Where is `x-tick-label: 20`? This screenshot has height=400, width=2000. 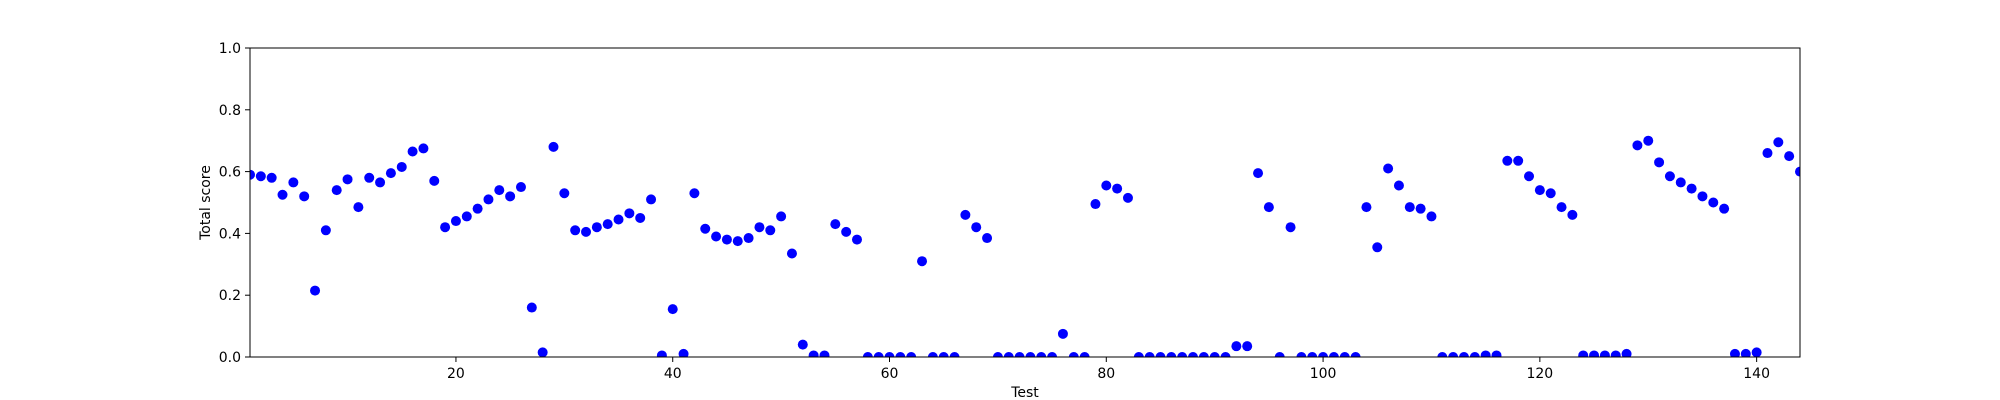
x-tick-label: 20 is located at coordinates (456, 374).